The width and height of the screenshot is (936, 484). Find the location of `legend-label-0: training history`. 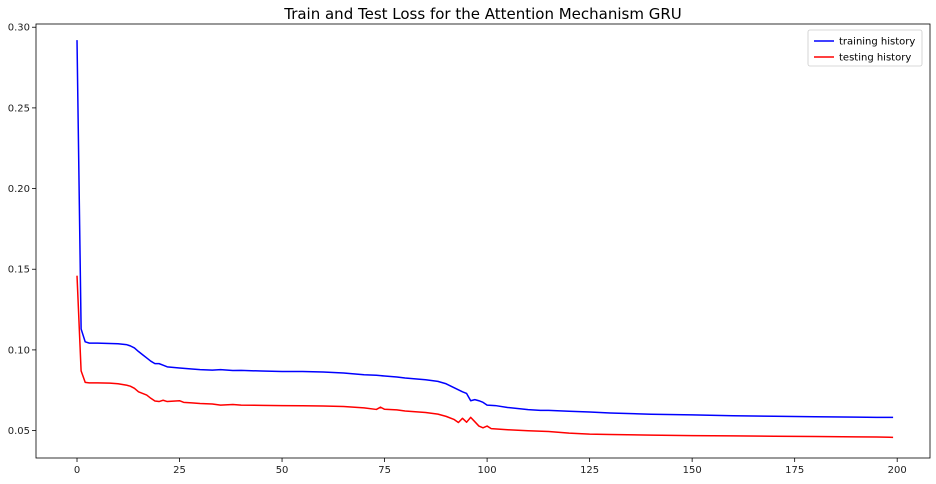

legend-label-0: training history is located at coordinates (877, 42).